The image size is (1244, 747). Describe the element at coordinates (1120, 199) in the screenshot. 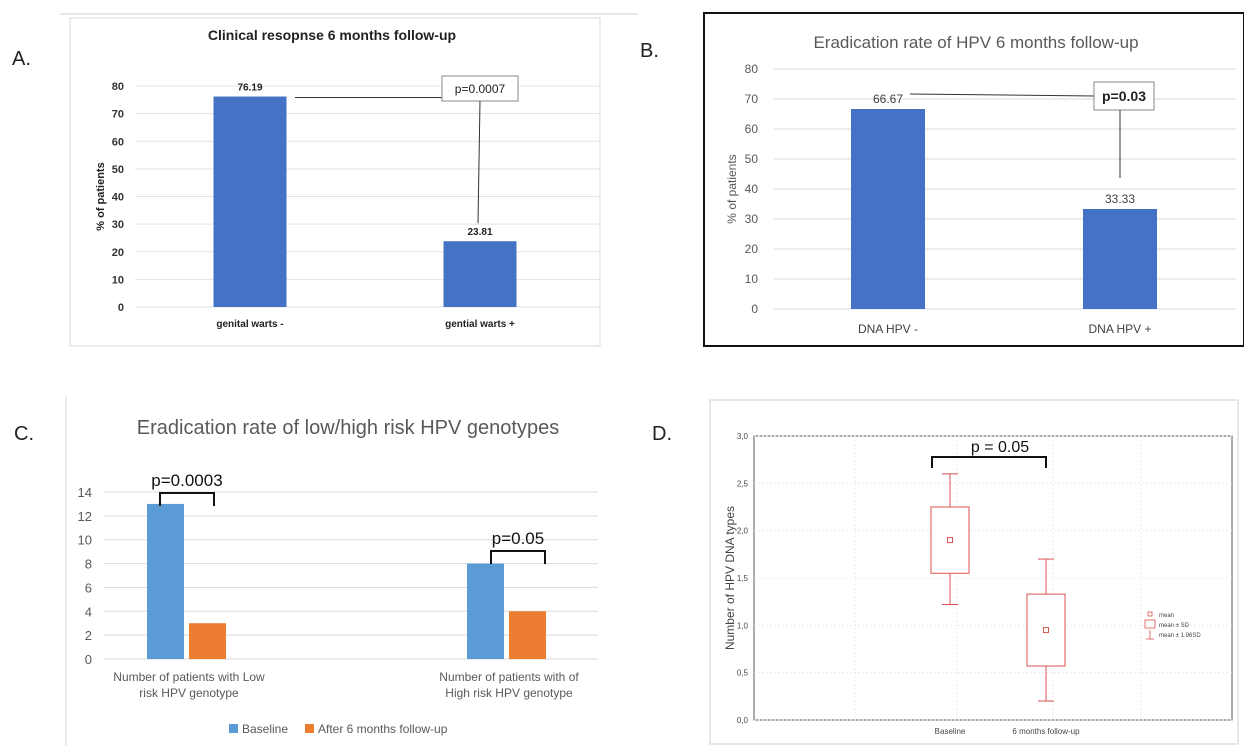

I see `data-label: 33.33` at that location.